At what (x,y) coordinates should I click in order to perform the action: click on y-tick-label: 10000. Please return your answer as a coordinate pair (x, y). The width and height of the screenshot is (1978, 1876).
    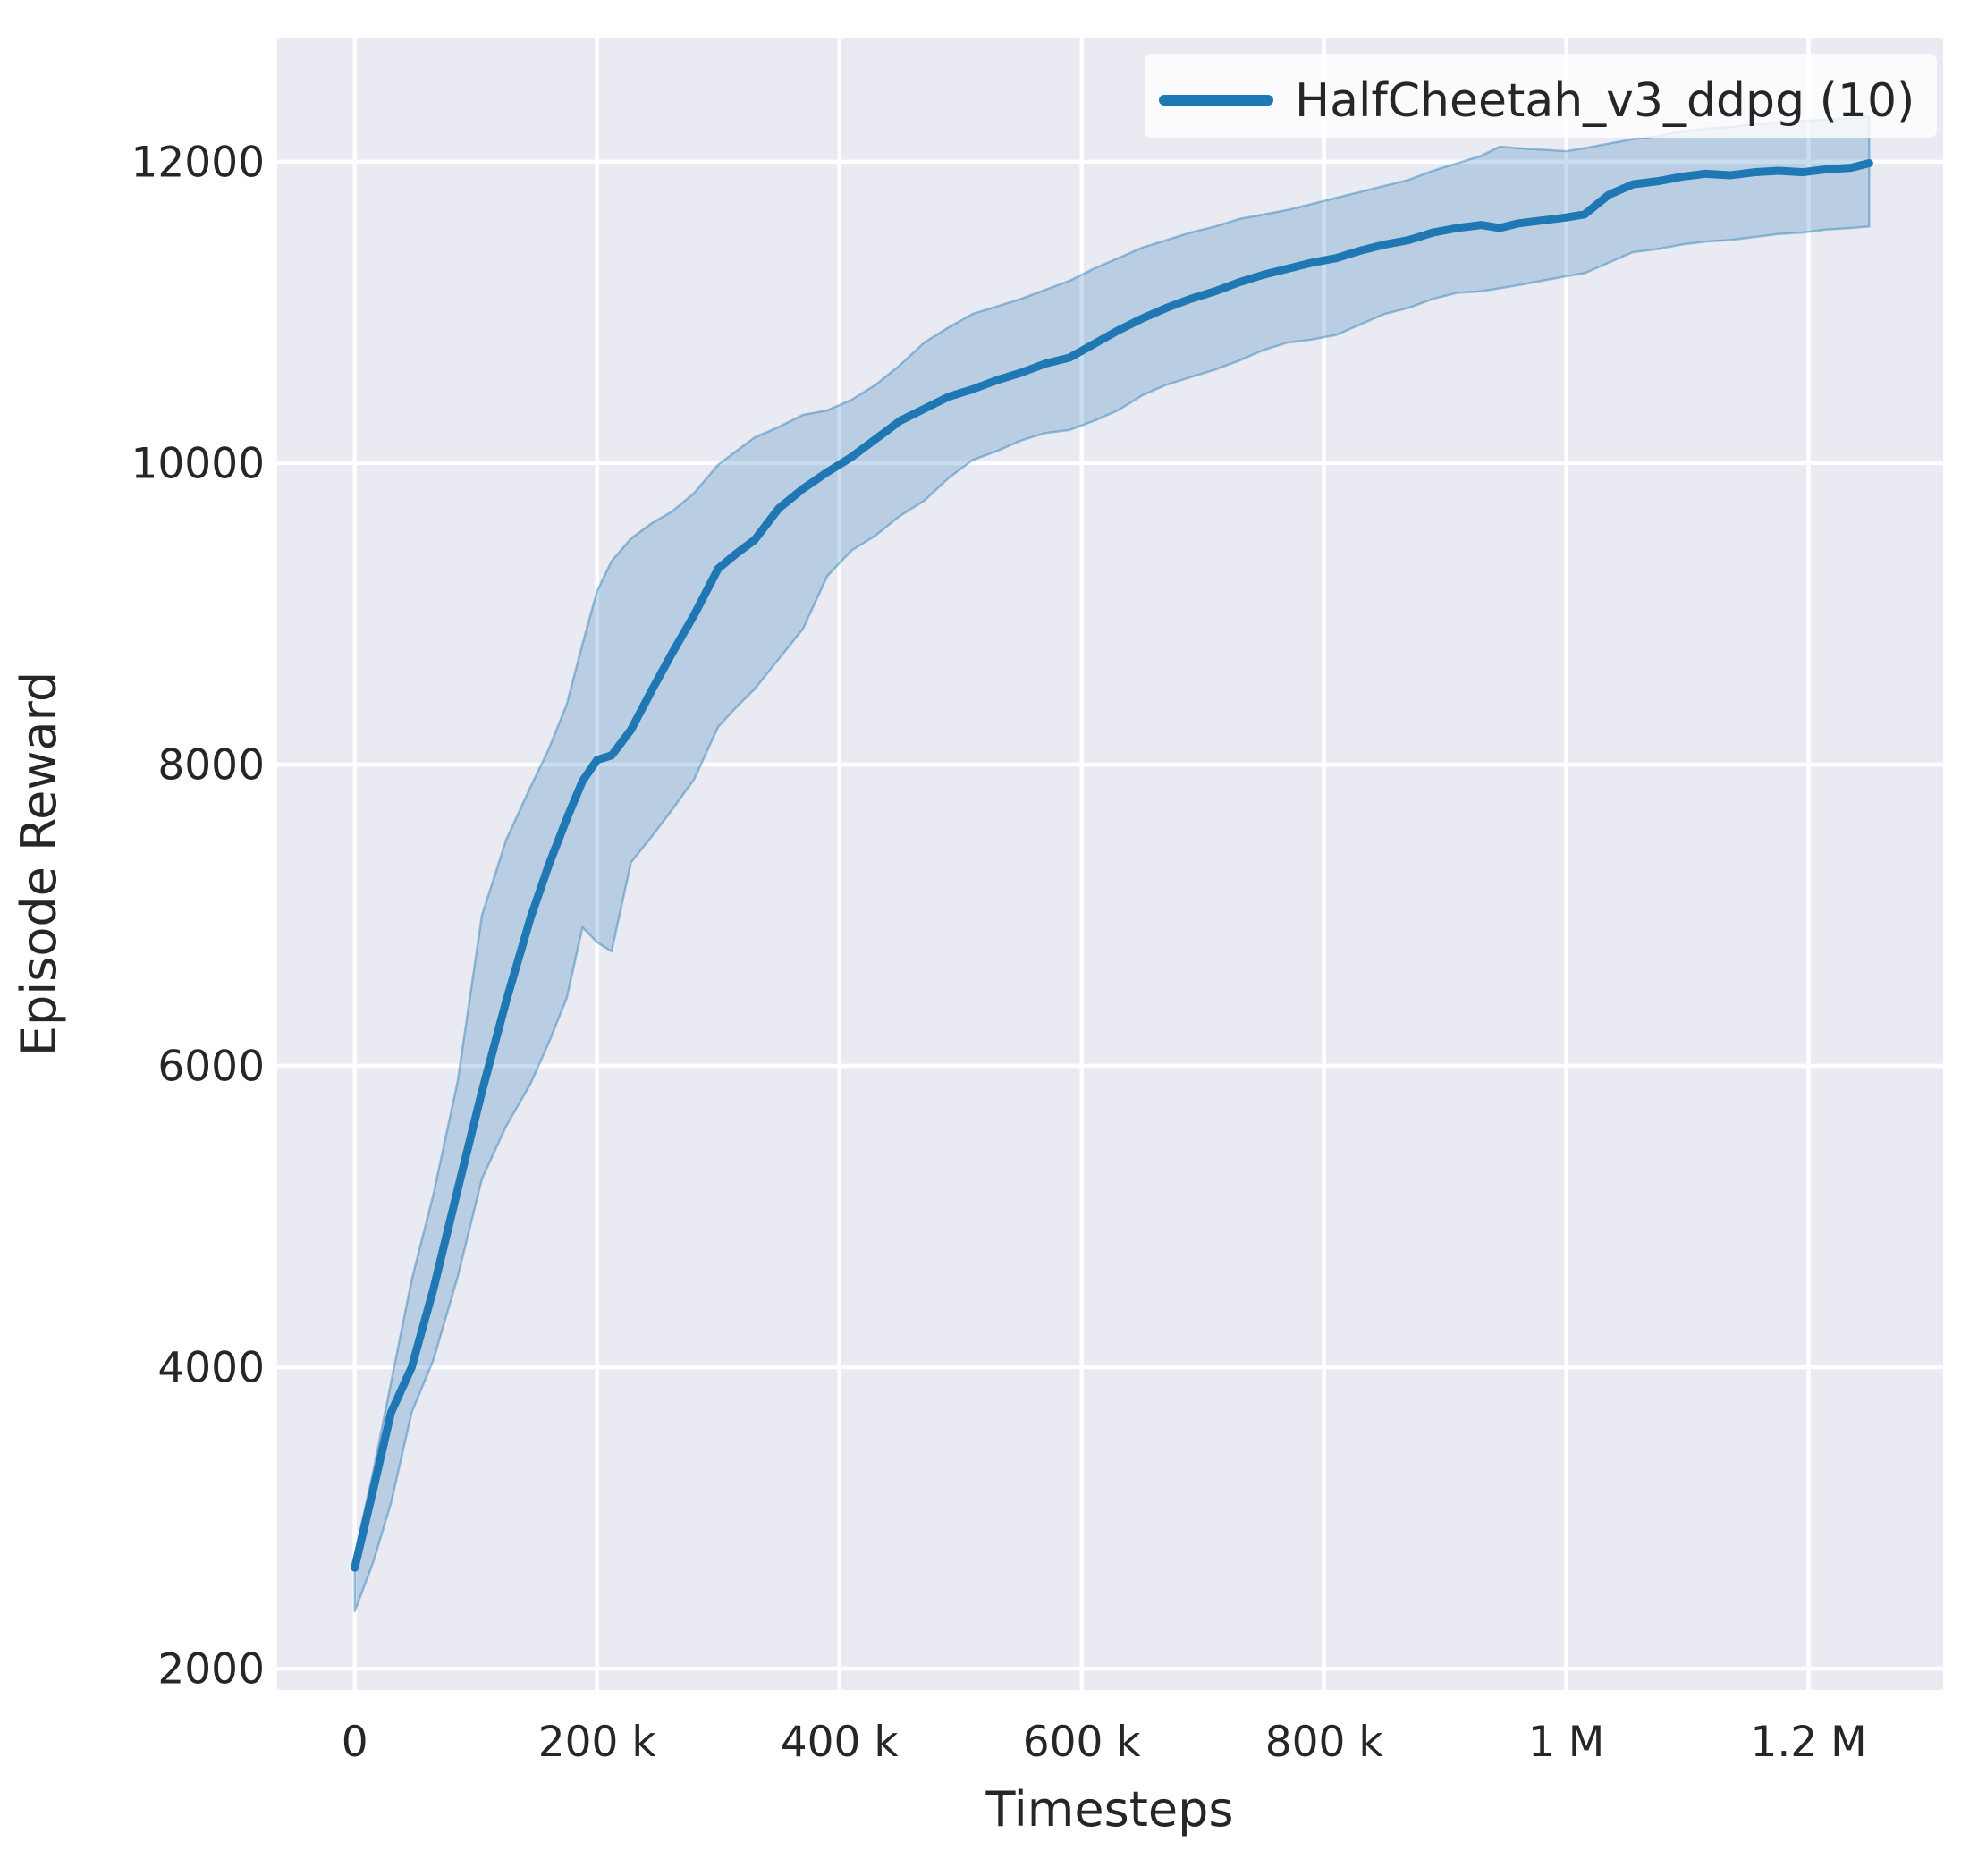
    Looking at the image, I should click on (198, 464).